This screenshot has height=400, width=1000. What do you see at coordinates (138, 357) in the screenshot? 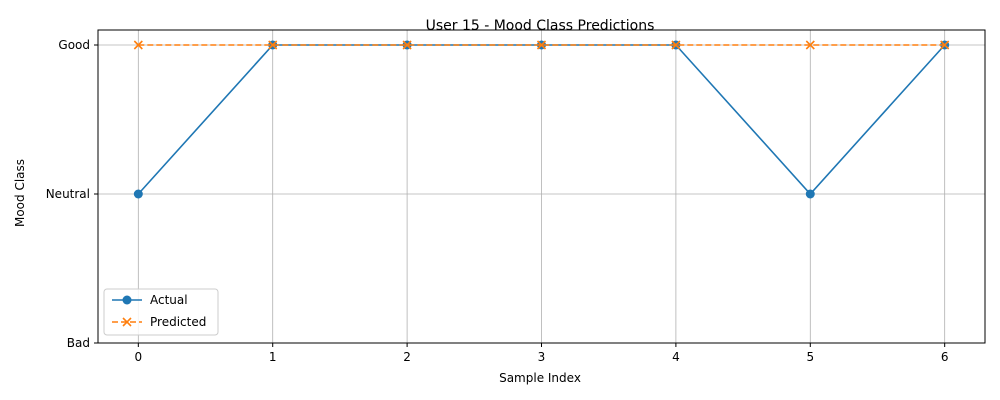
I see `x-tick-label: 0` at bounding box center [138, 357].